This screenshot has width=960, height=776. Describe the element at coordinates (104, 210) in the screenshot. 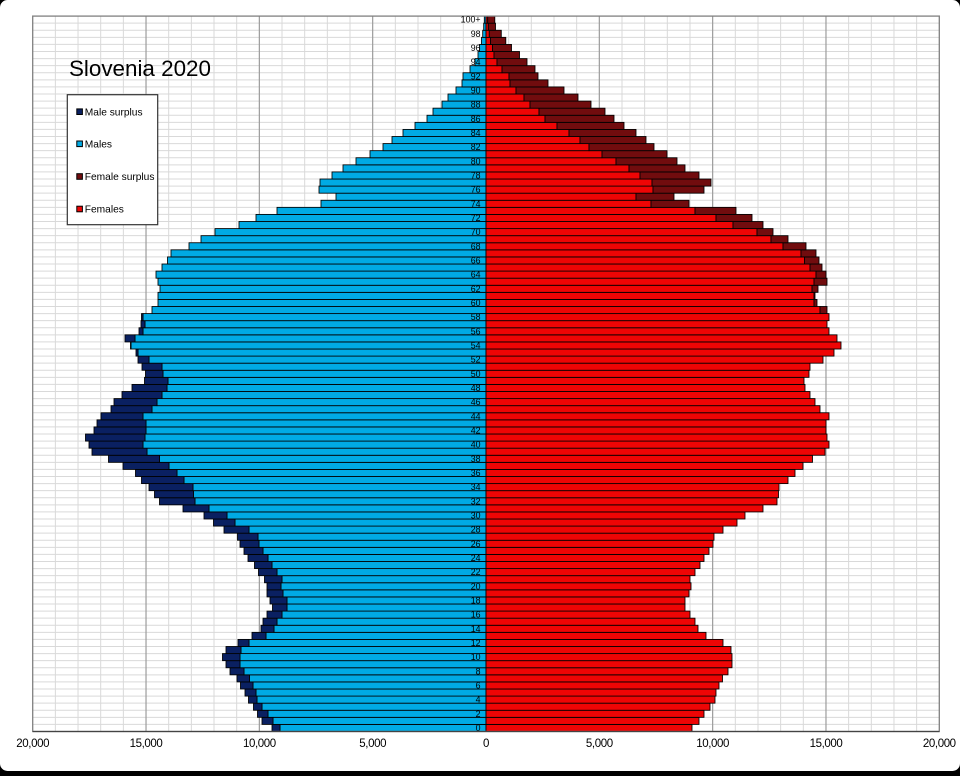

I see `svg-text: Females` at that location.